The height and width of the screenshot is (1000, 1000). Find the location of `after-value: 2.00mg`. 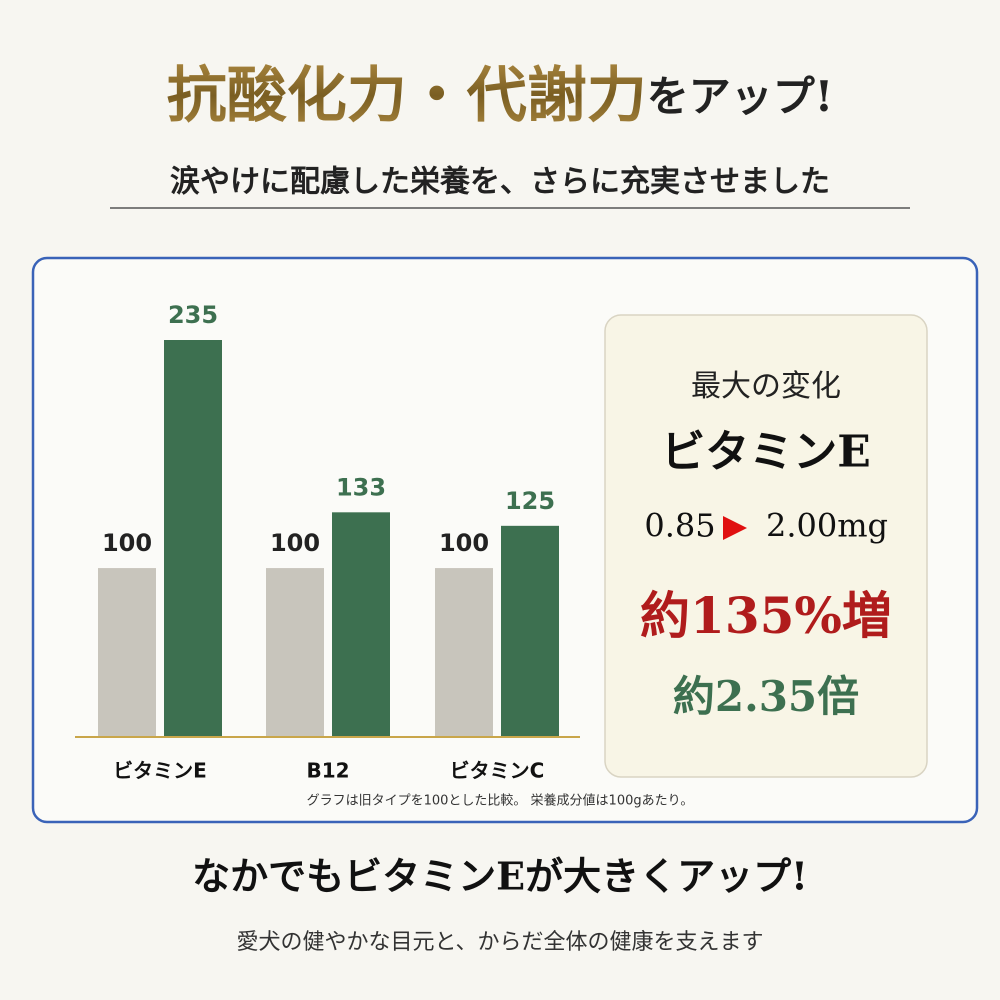

after-value: 2.00mg is located at coordinates (827, 526).